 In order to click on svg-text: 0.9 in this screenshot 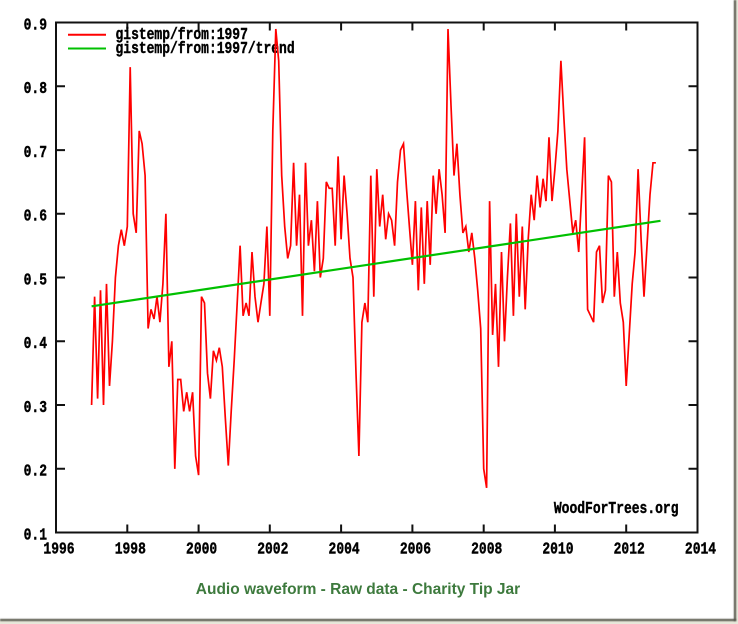, I will do `click(35, 26)`.